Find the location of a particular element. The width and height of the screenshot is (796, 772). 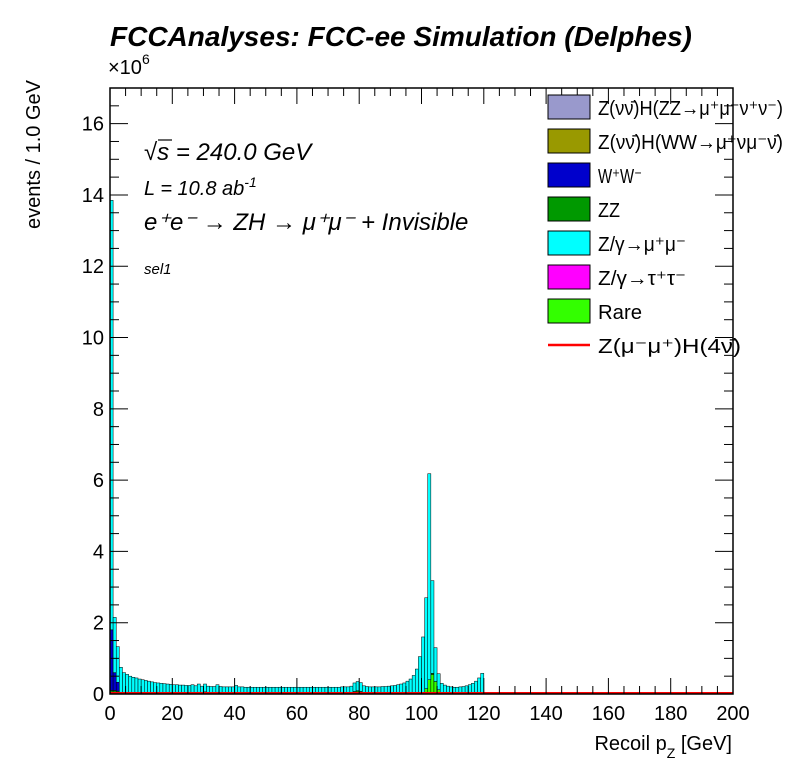

x-tick-label: 200 is located at coordinates (732, 714).